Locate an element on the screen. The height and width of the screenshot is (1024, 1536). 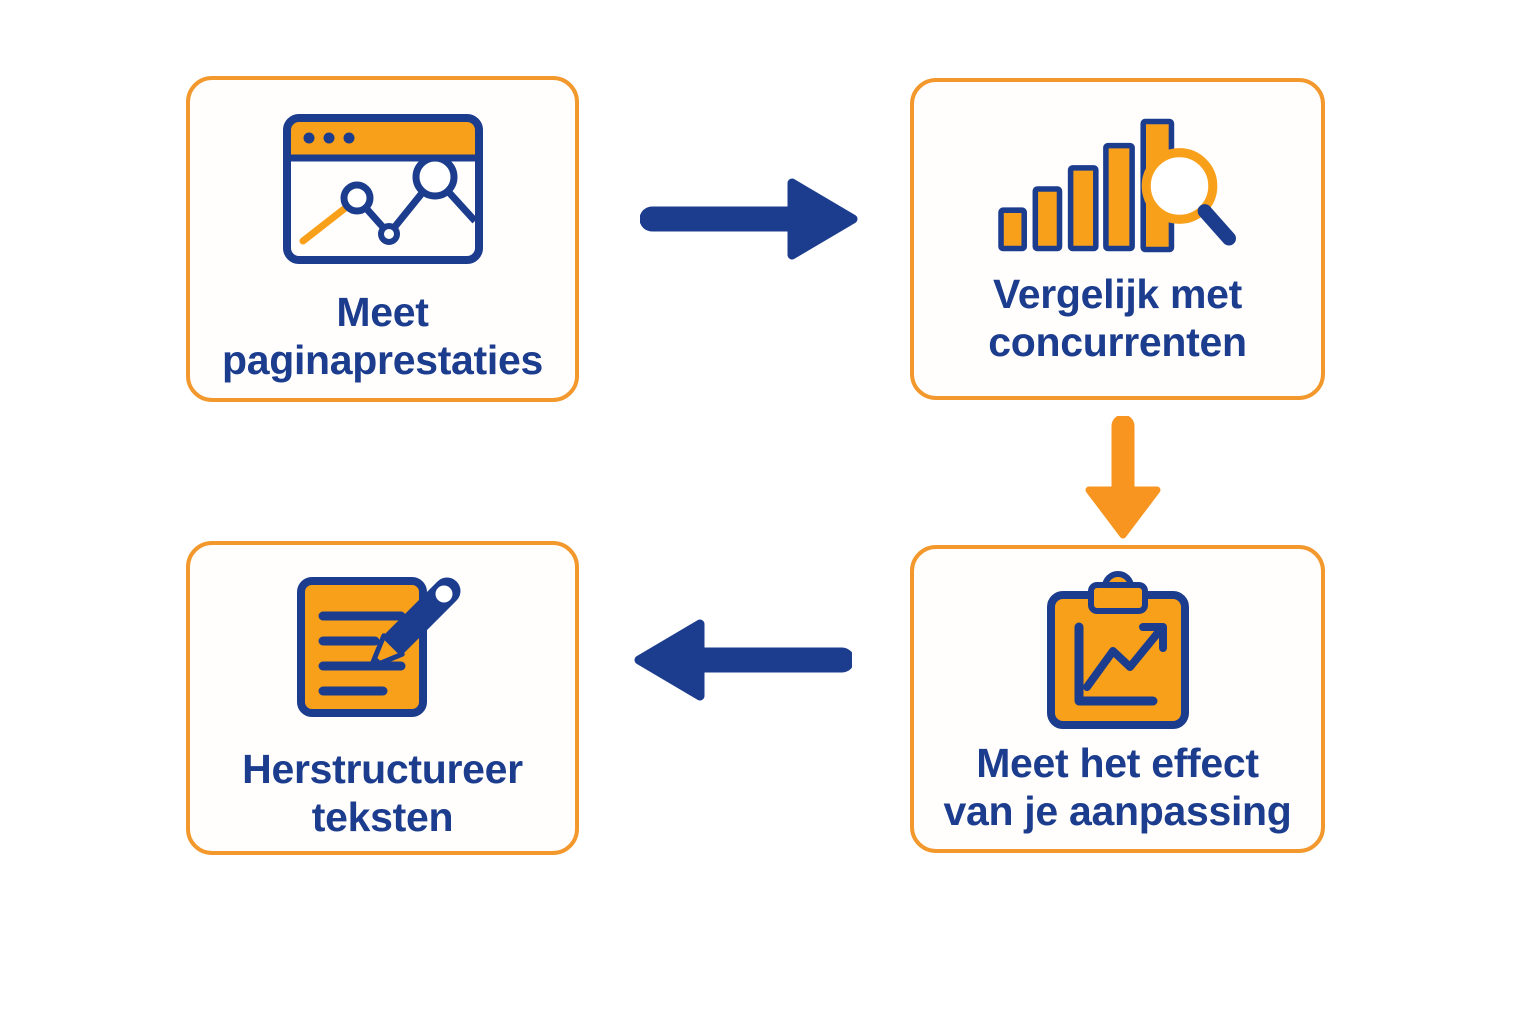
document-pencil-icon is located at coordinates (382, 646).